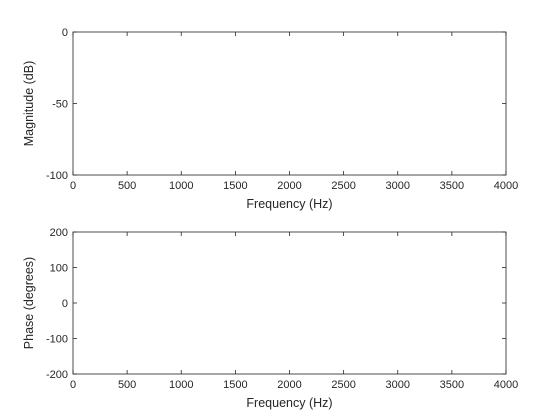 The image size is (560, 420). I want to click on magnitude-xlabel: Frequency (Hz), so click(289, 204).